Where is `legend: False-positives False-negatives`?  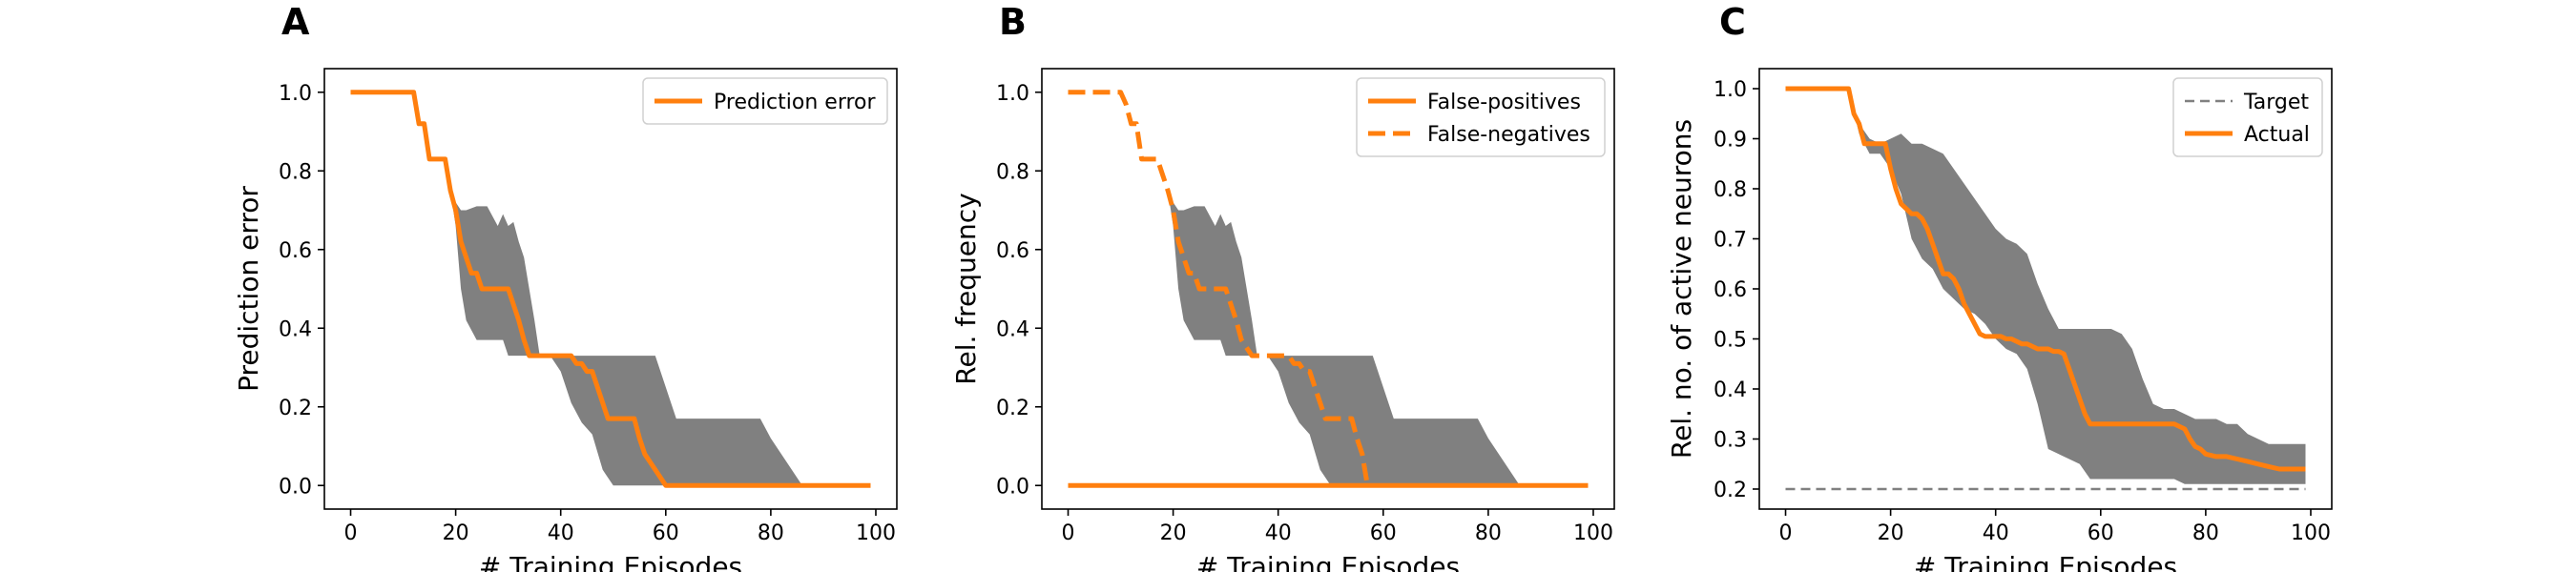
legend: False-positives False-negatives is located at coordinates (1481, 117).